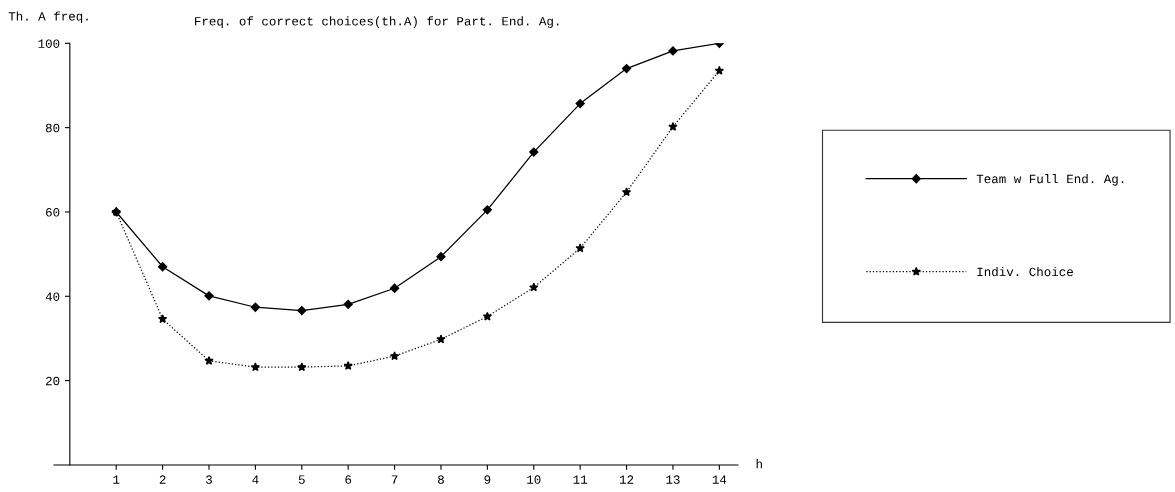 This screenshot has width=1175, height=492. Describe the element at coordinates (301, 479) in the screenshot. I see `x-tick-label: 5` at that location.